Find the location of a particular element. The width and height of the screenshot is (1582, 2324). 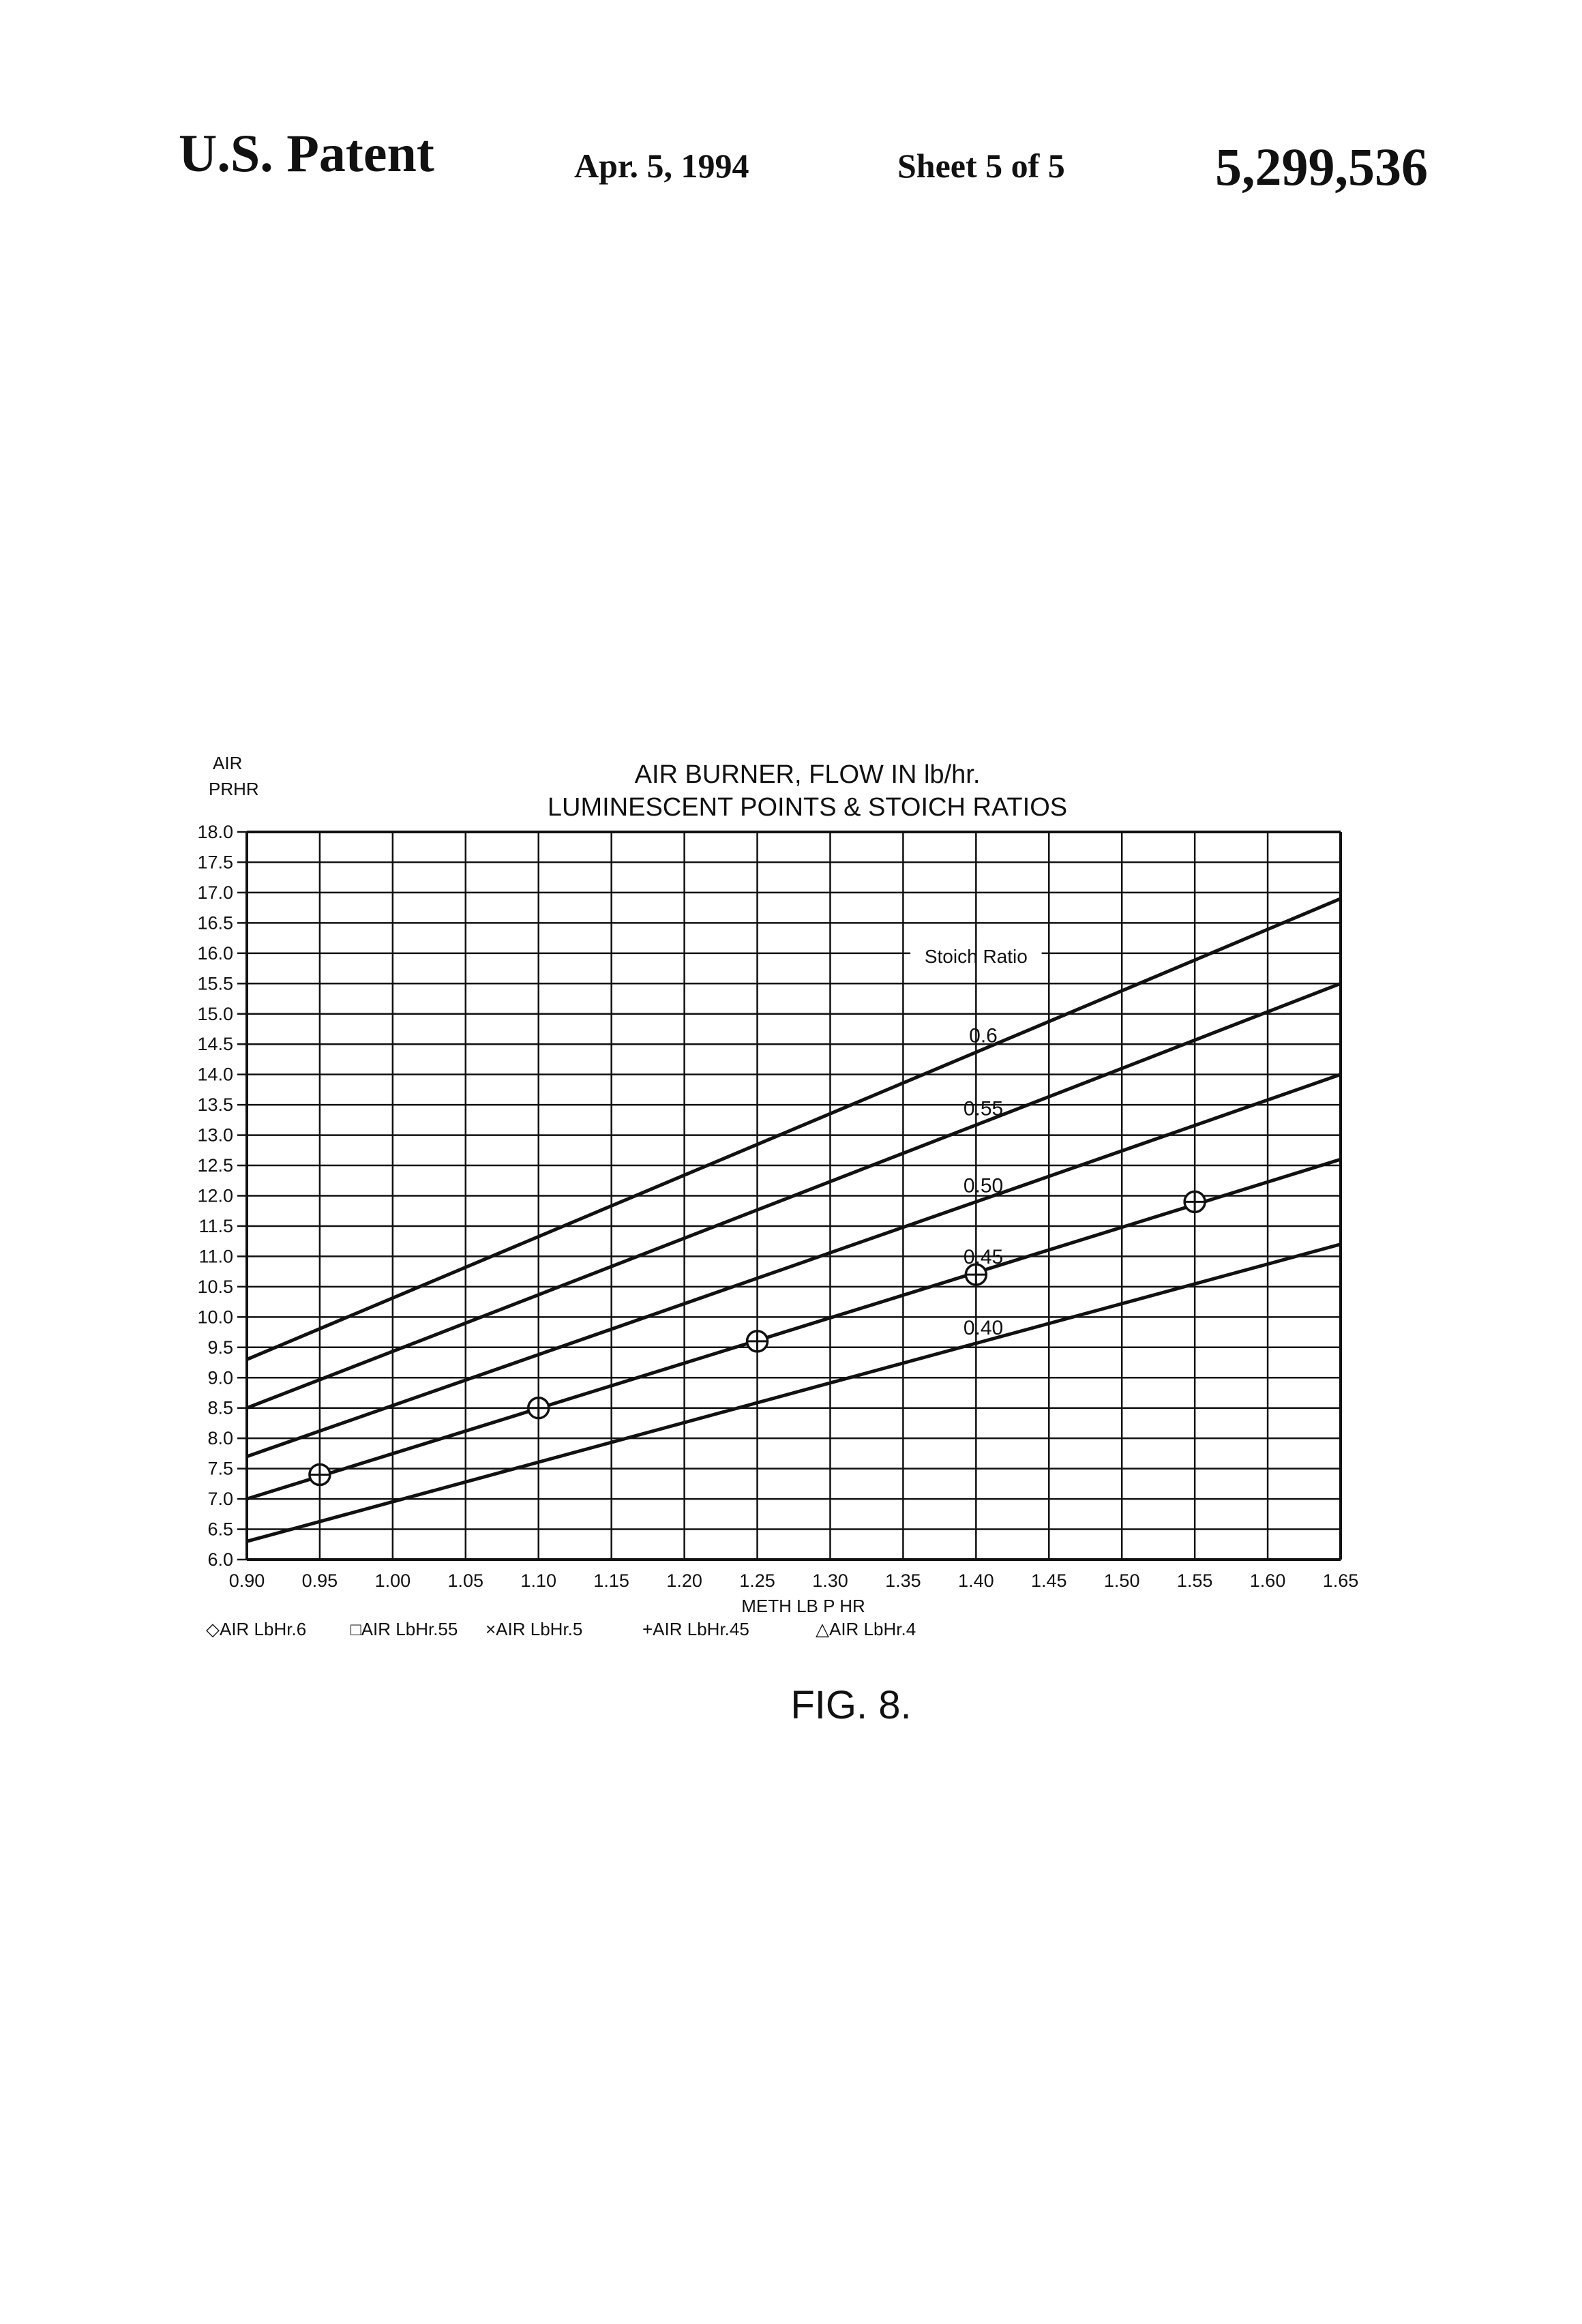

y-axis-label-line2: PRHR is located at coordinates (234, 789).